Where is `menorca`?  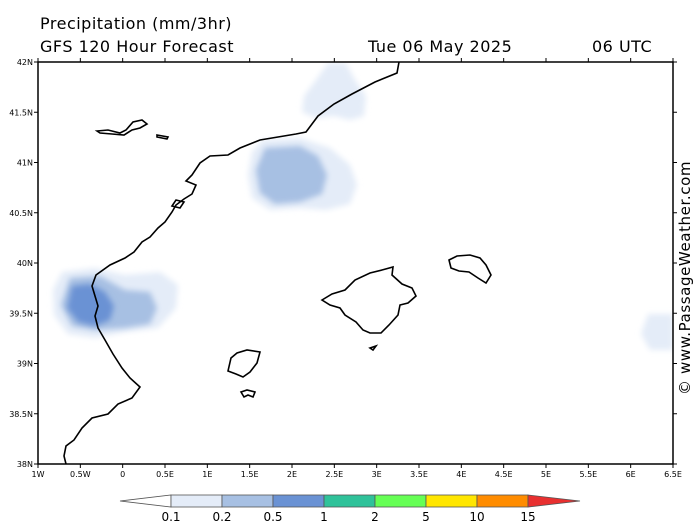
menorca is located at coordinates (470, 269).